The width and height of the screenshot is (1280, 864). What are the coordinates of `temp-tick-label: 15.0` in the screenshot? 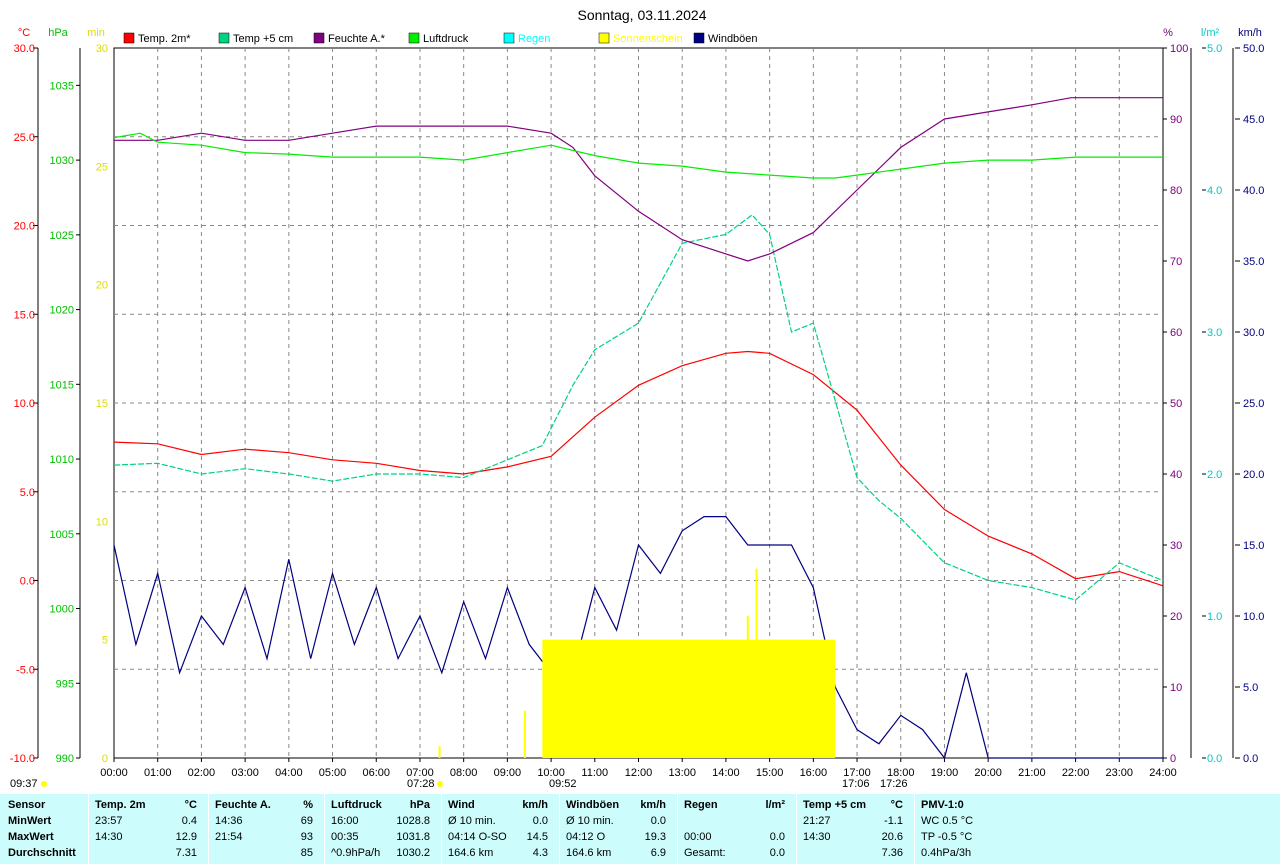 It's located at (24, 315).